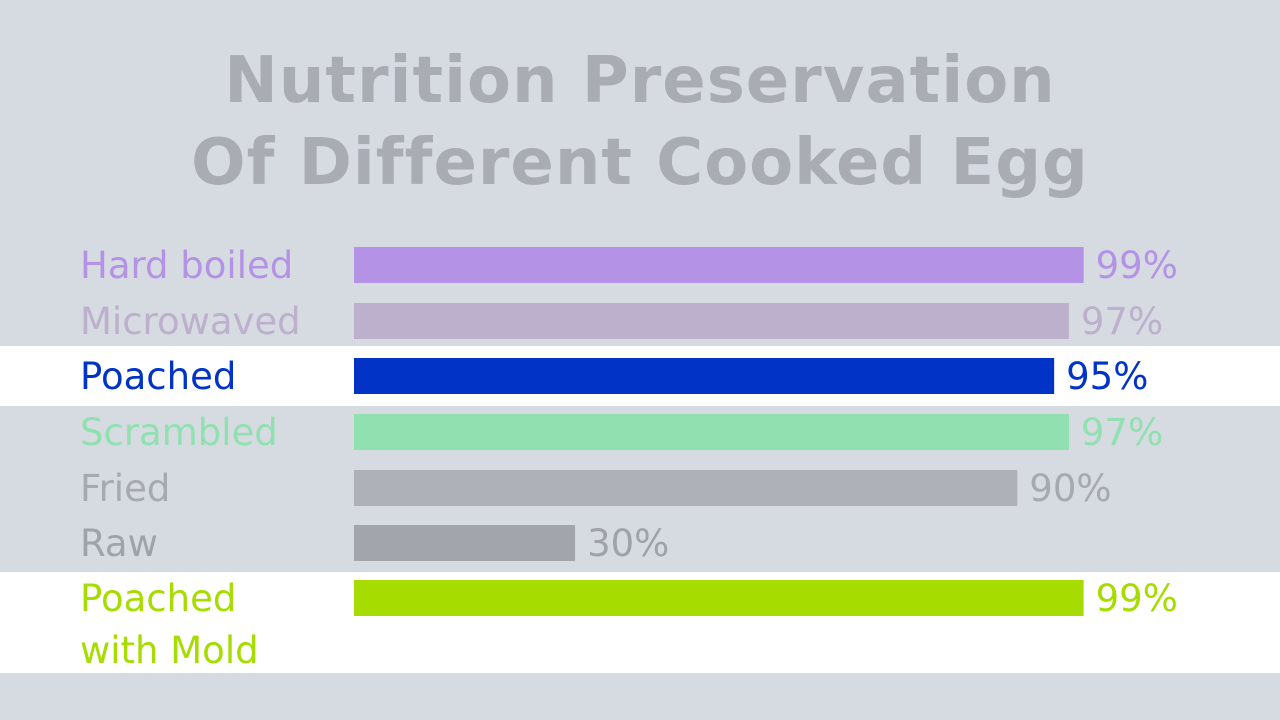 This screenshot has width=1280, height=720. Describe the element at coordinates (640, 81) in the screenshot. I see `chart-title-line-1: Nutrition Preservation` at that location.